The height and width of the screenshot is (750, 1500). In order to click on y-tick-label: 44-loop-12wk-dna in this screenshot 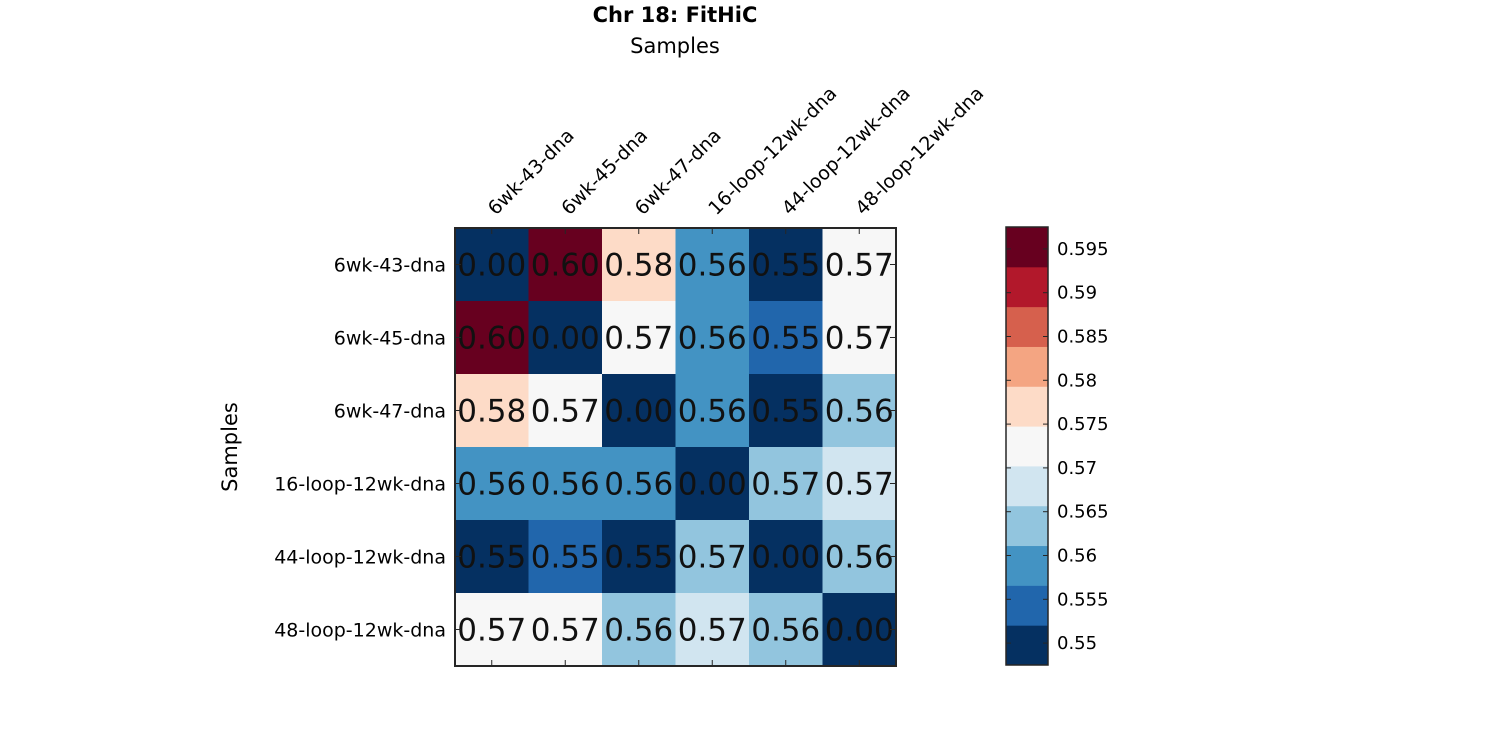, I will do `click(360, 558)`.